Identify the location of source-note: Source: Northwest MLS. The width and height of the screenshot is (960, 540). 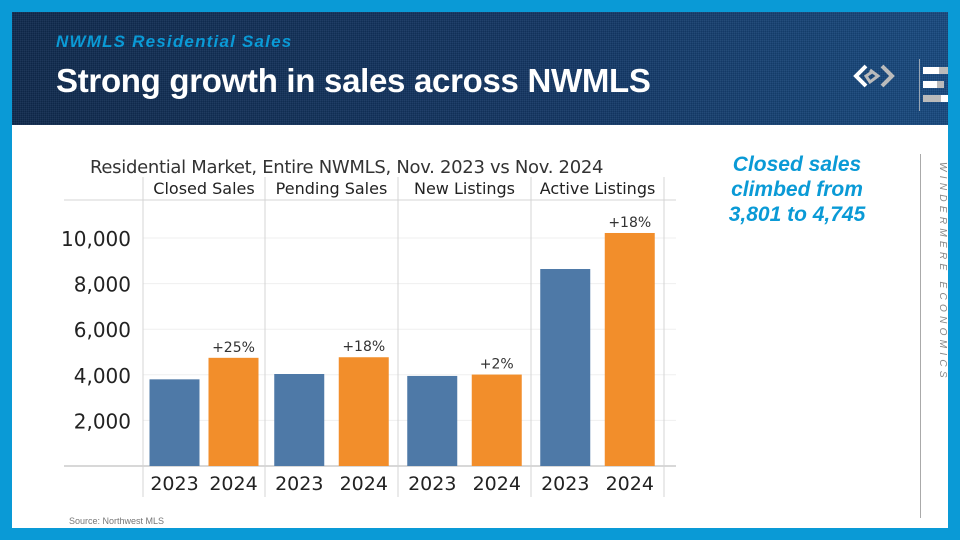
(117, 521).